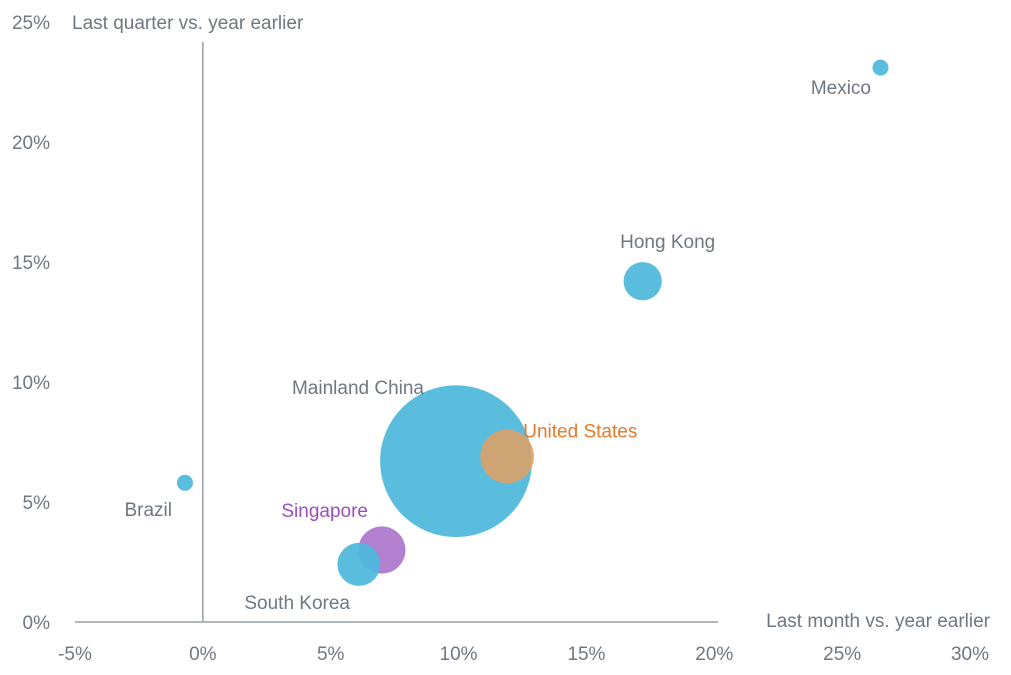 The width and height of the screenshot is (1011, 675). I want to click on x-tick-label: 15%, so click(586, 654).